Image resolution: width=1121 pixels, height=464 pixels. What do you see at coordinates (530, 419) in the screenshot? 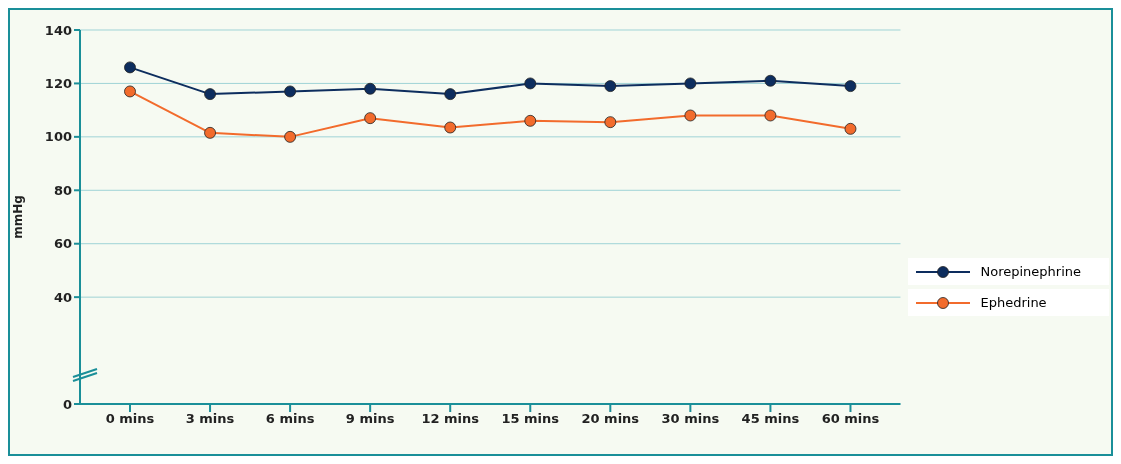
I see `x-tick-label: 15 mins` at bounding box center [530, 419].